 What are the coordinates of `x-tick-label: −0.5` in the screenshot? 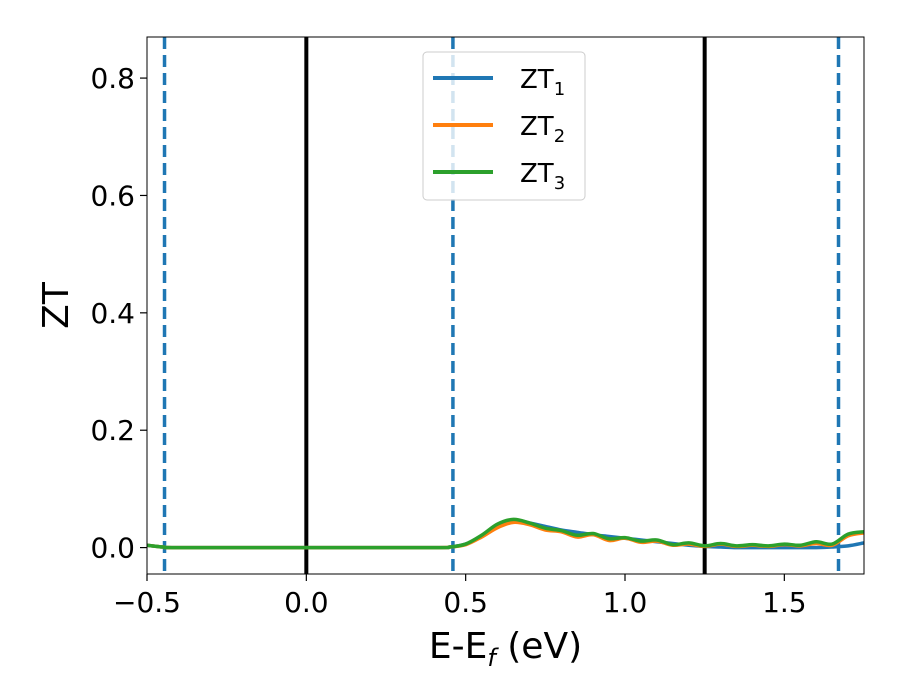 It's located at (147, 602).